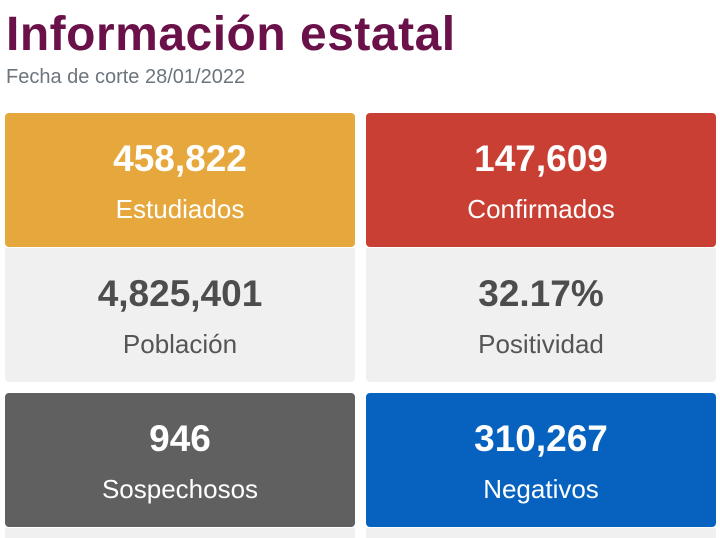 Image resolution: width=720 pixels, height=538 pixels. What do you see at coordinates (126, 77) in the screenshot?
I see `cutoff-date: Fecha de corte 28/01/2022` at bounding box center [126, 77].